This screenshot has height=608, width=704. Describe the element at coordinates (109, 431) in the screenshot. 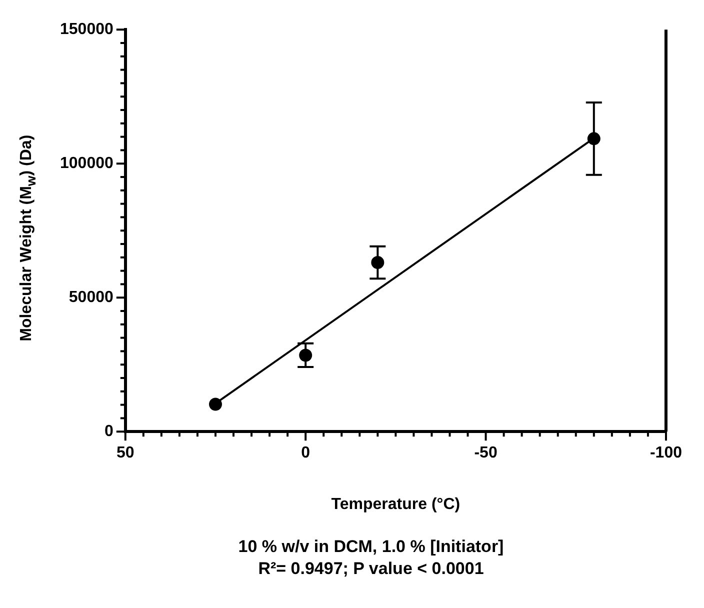

I see `y-tick-label: 0` at that location.